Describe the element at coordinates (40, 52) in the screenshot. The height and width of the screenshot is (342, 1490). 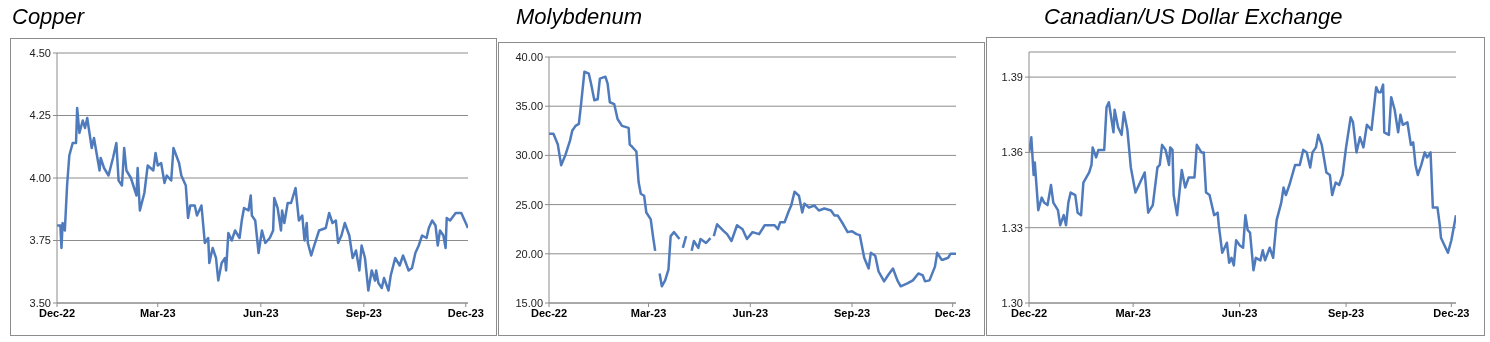
I see `y-tick-label: 4.50` at that location.